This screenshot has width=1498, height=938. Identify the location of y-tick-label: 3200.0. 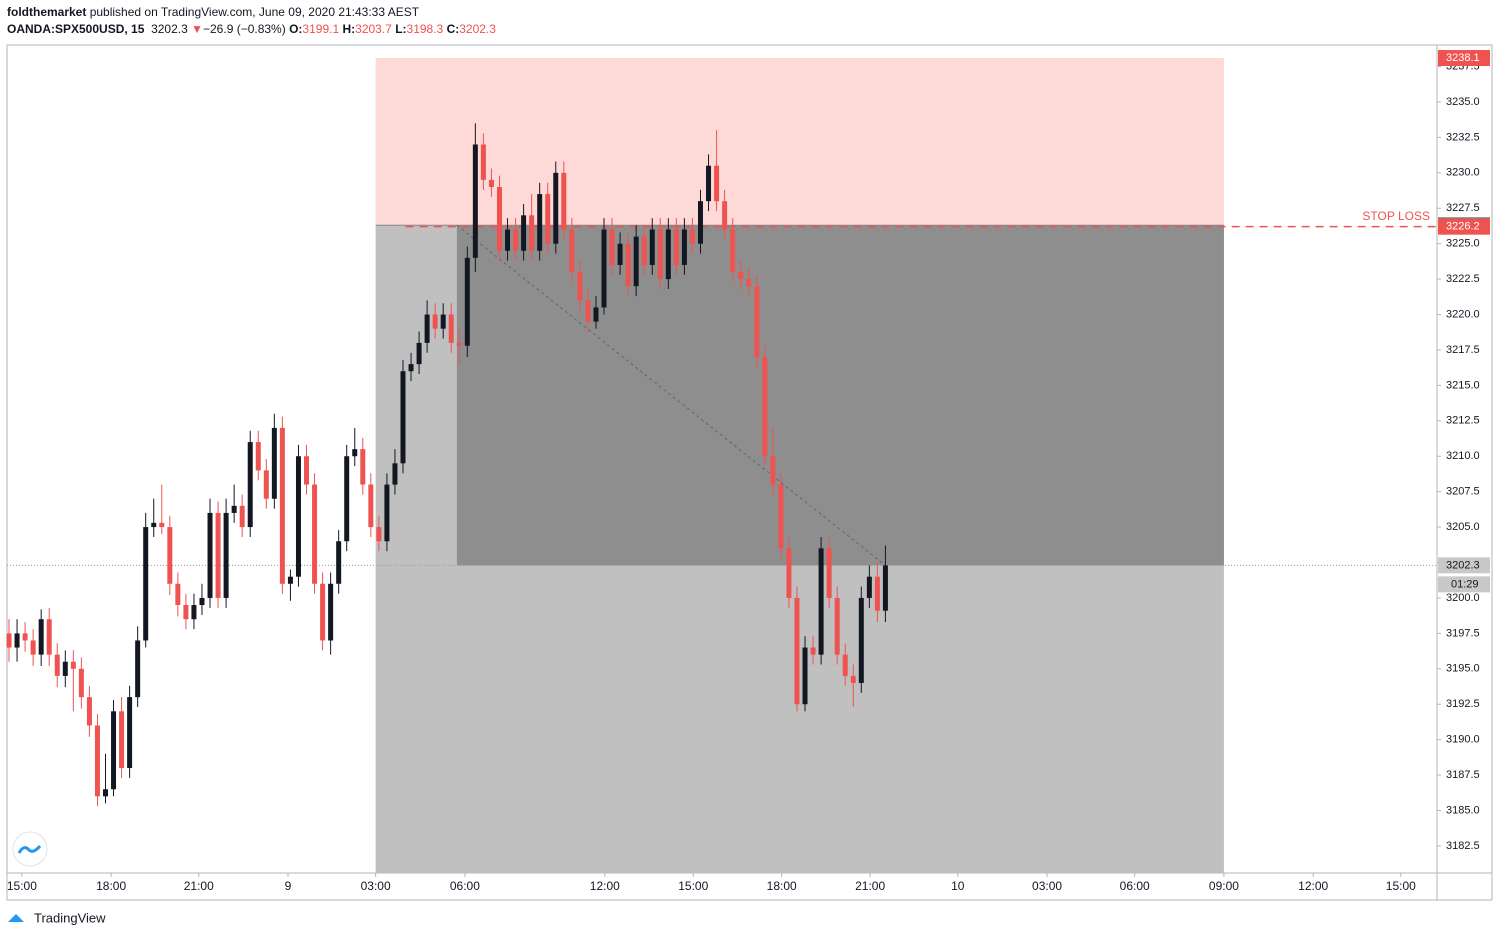
(1463, 598).